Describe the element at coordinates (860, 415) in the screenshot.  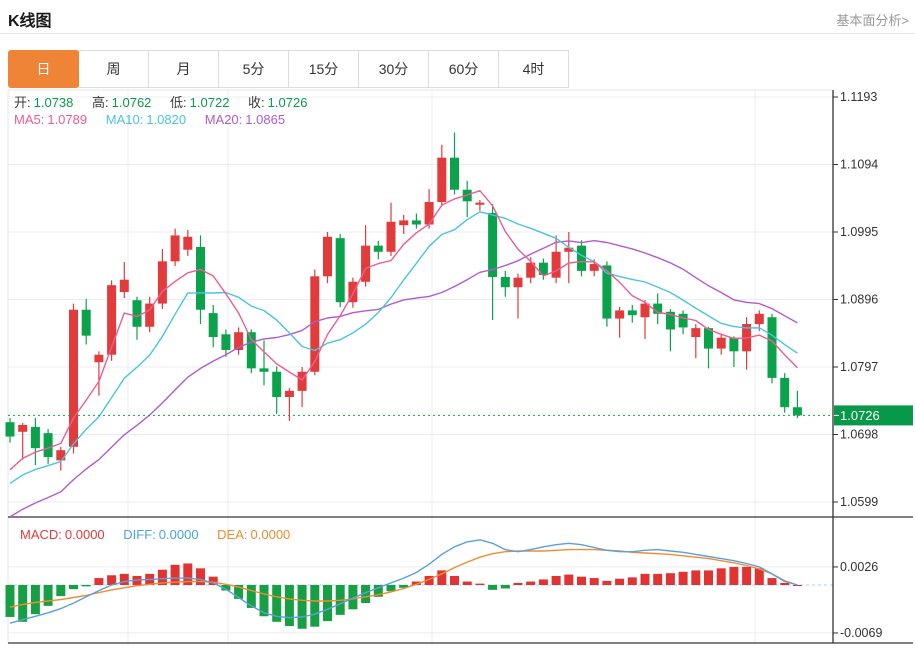
I see `current-price-value: 1.0726` at that location.